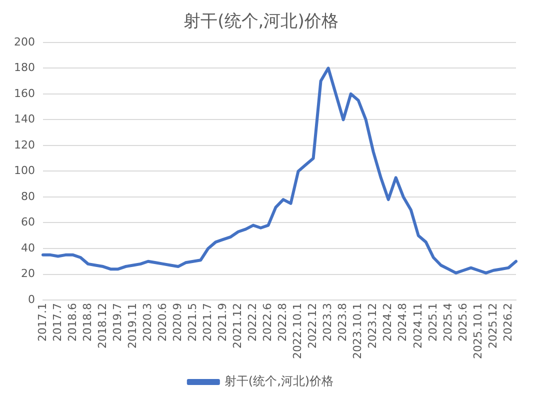 The image size is (536, 402). I want to click on x-tick-label: 2018.8, so click(87, 322).